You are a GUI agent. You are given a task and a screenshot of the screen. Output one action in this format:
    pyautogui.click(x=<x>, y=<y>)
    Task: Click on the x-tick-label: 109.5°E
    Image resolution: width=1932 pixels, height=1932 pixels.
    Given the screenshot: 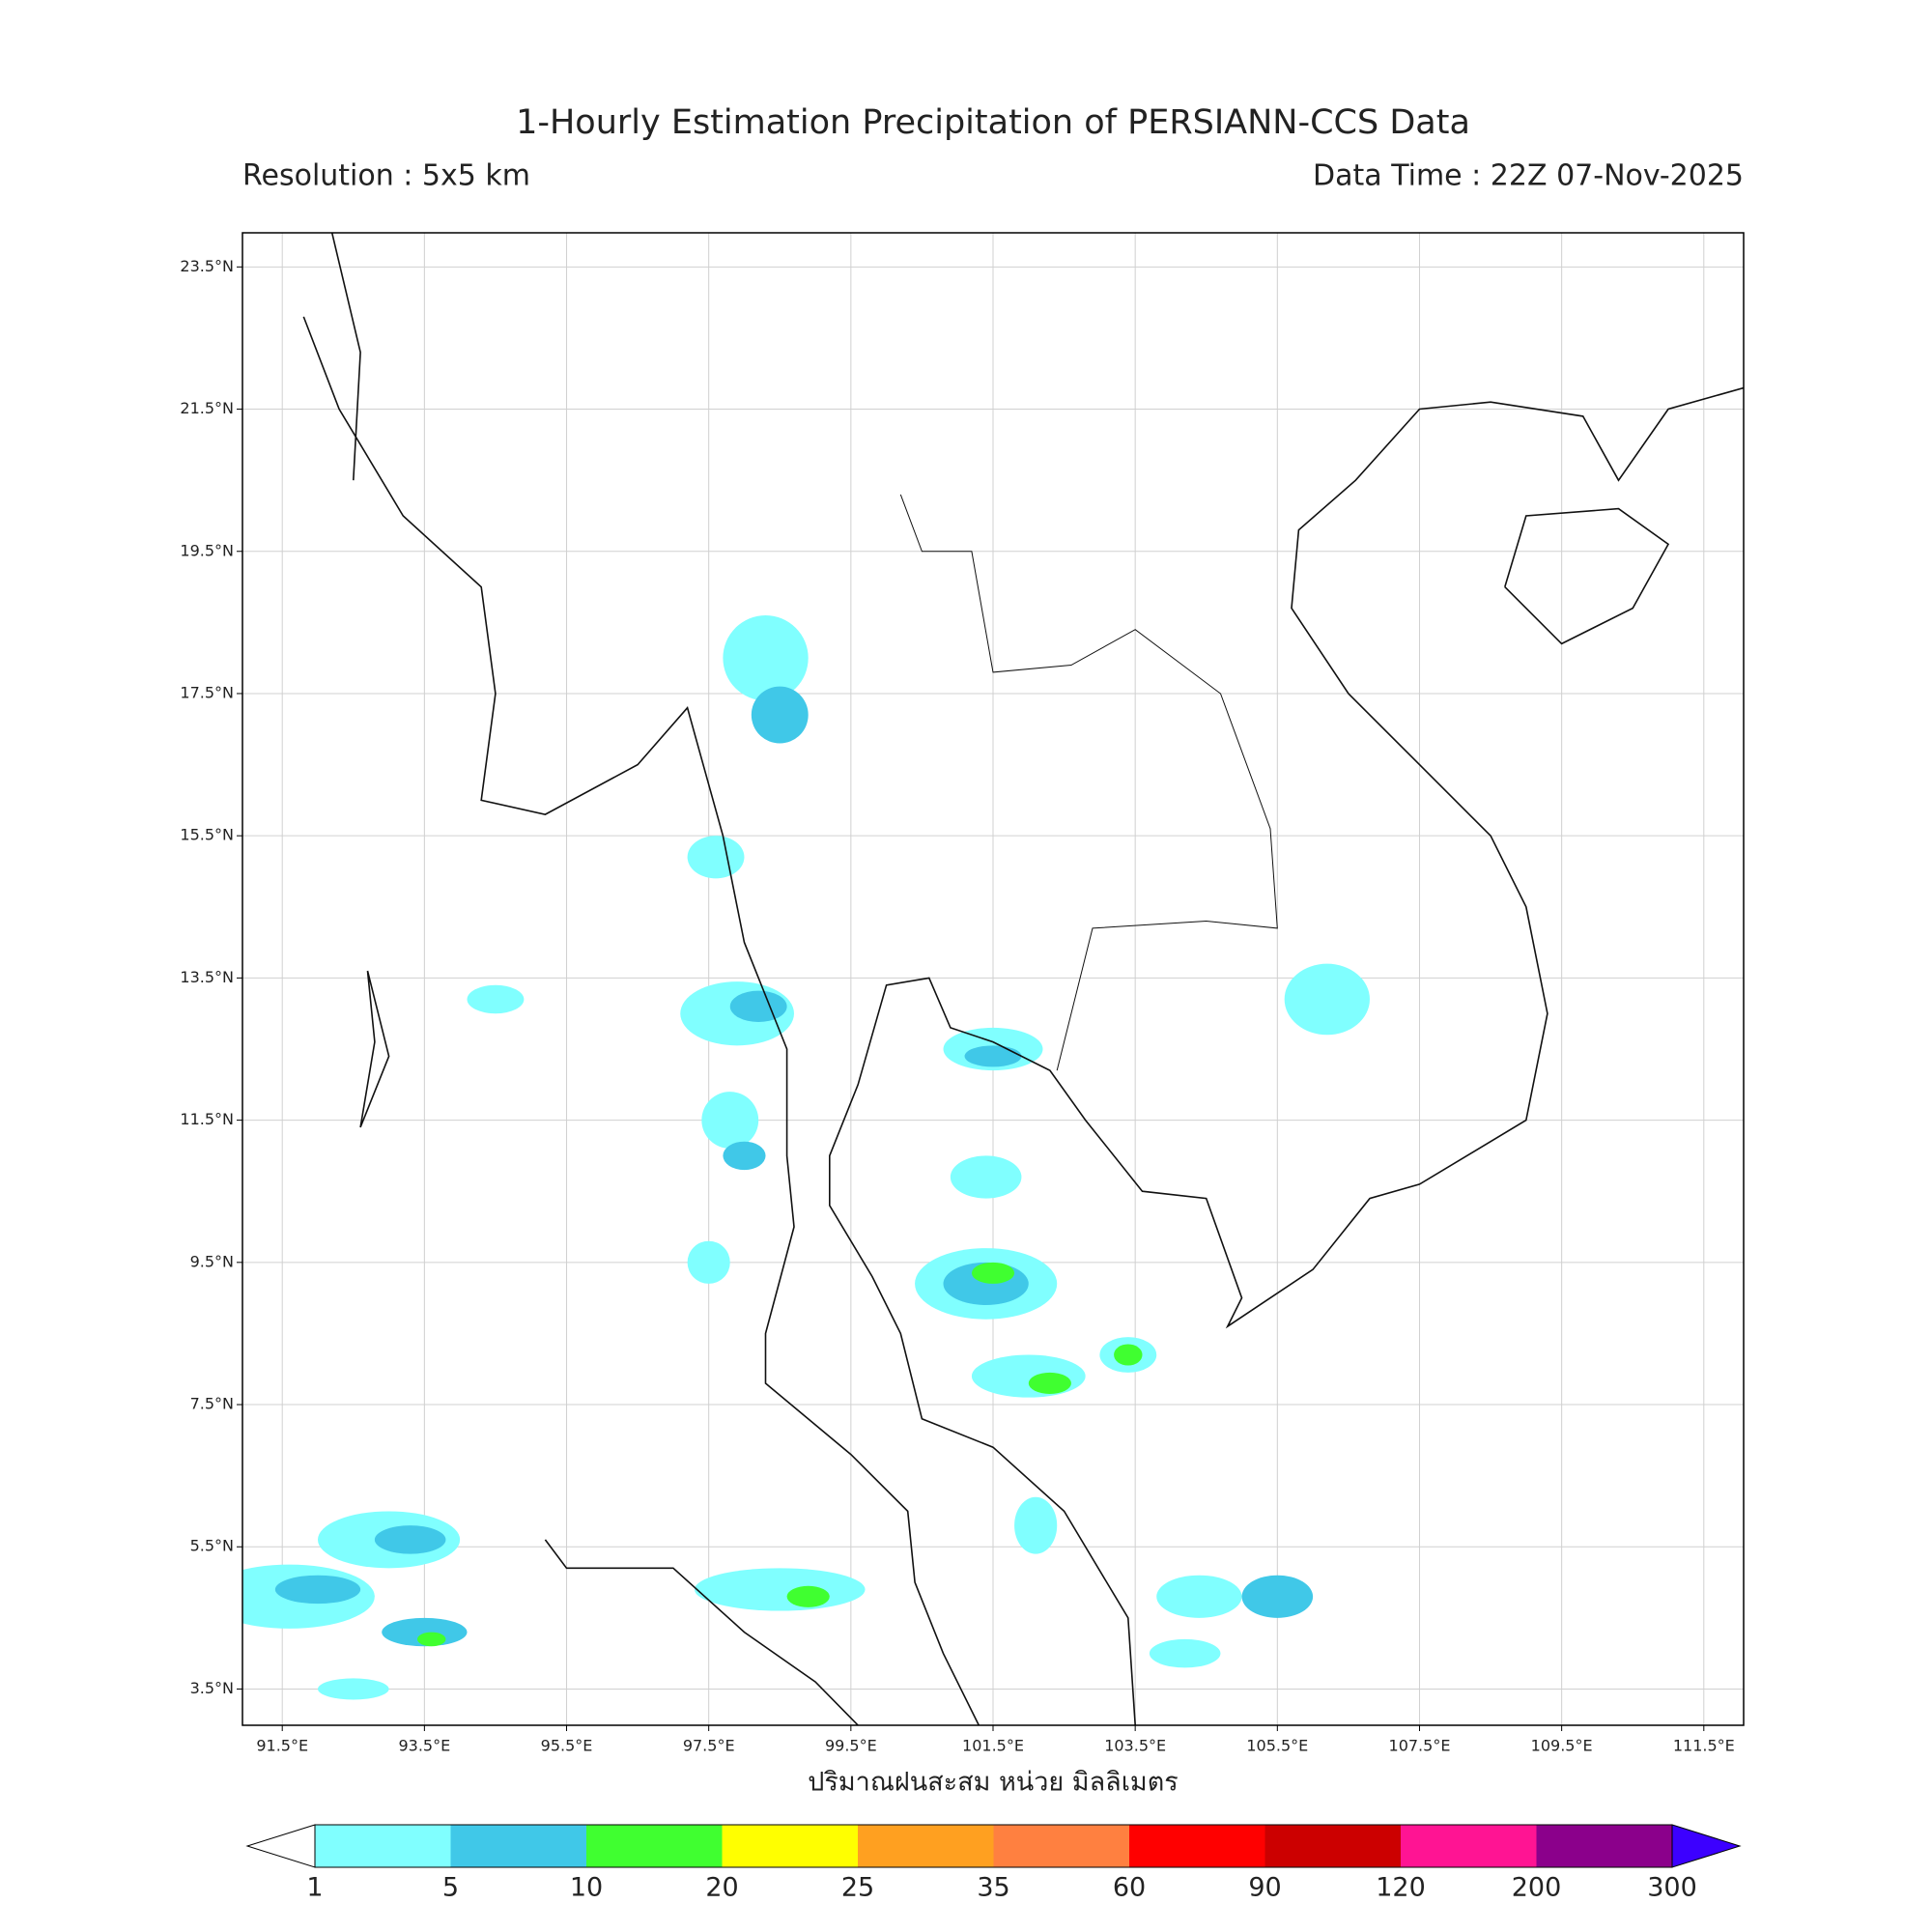 What is the action you would take?
    pyautogui.click(x=1562, y=1746)
    